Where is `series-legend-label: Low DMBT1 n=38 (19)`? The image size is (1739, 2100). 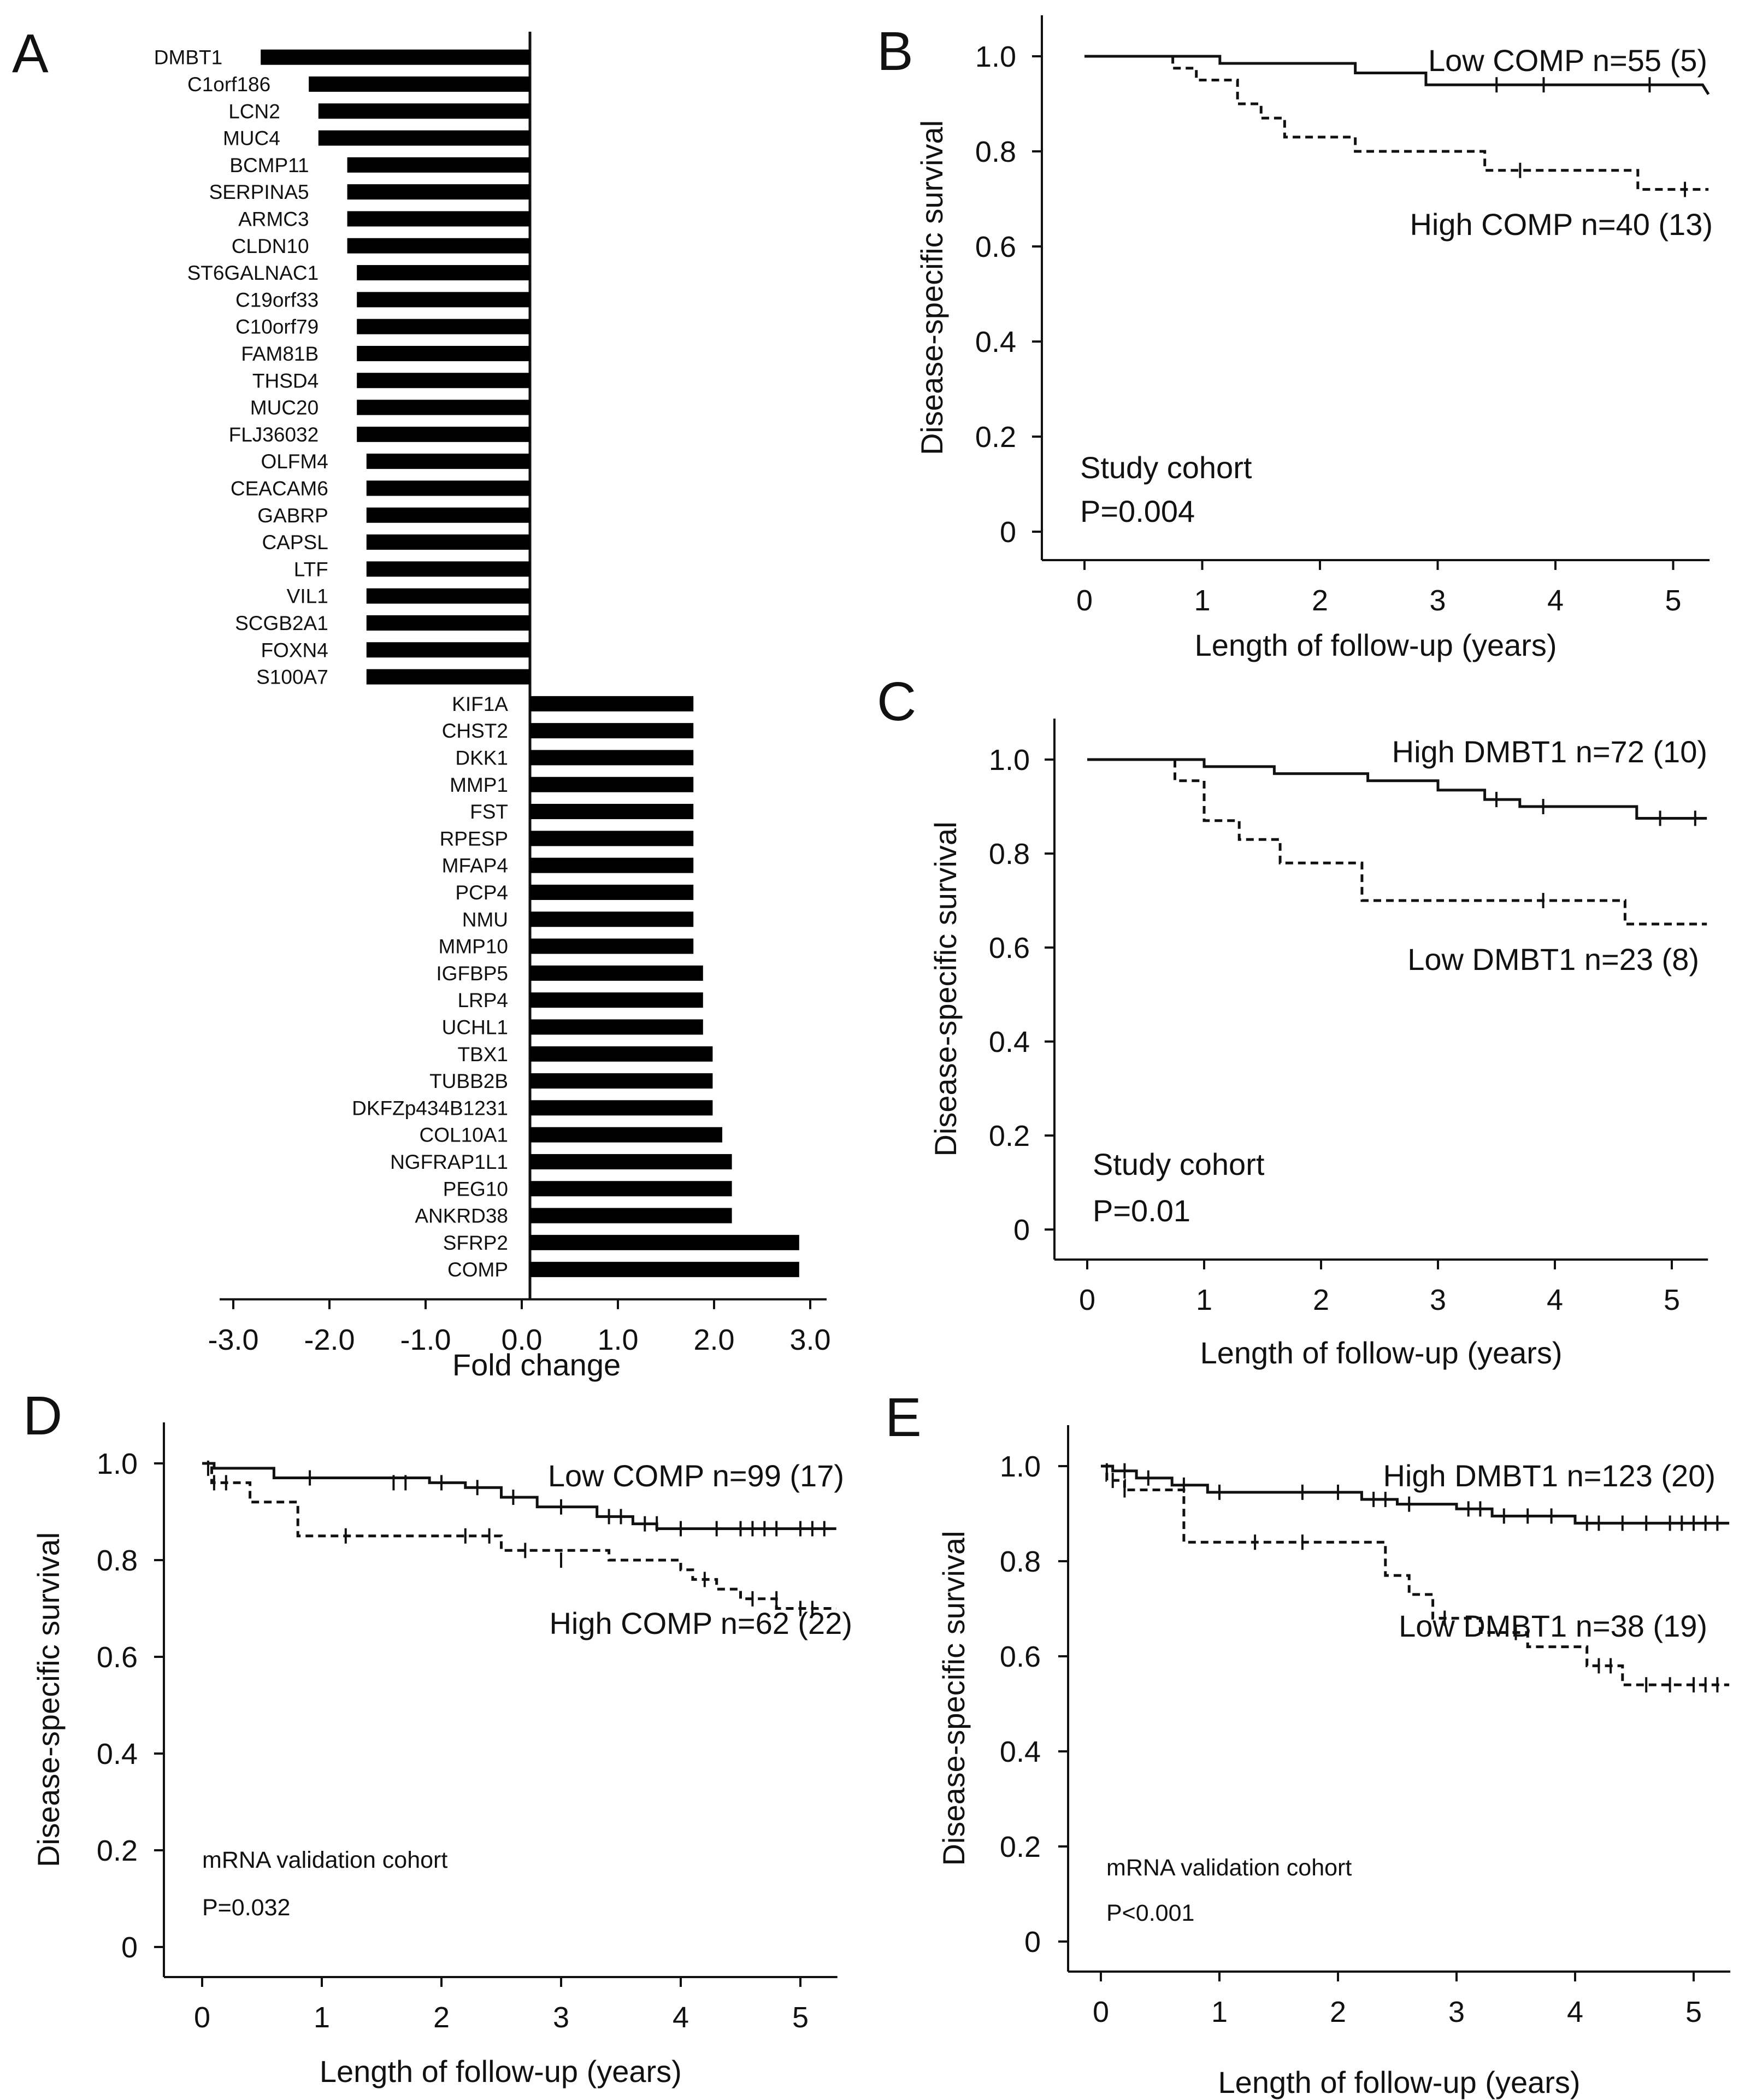
series-legend-label: Low DMBT1 n=38 (19) is located at coordinates (1553, 1626).